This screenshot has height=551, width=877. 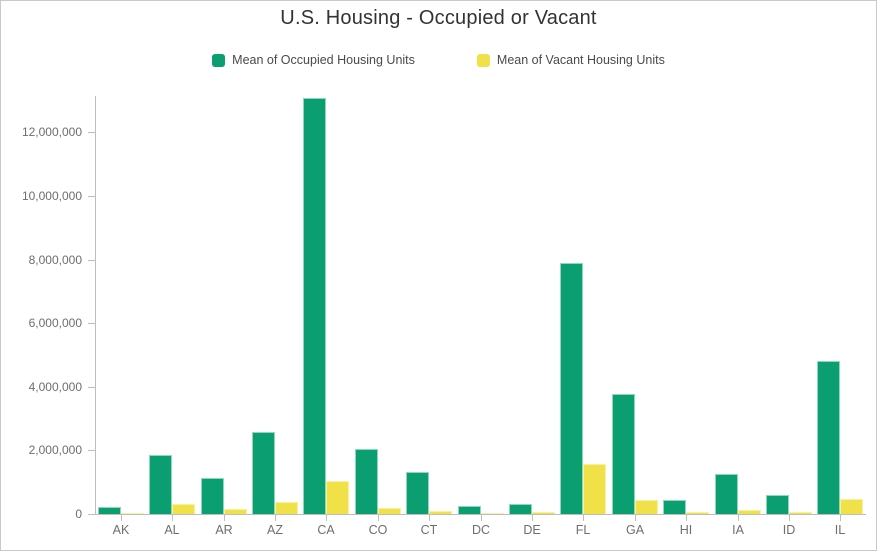 I want to click on bar-occupied-CO, so click(x=366, y=481).